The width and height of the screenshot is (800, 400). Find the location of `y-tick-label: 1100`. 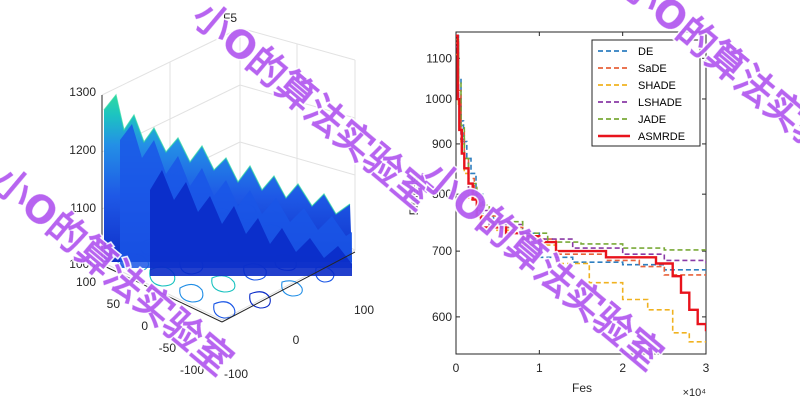

y-tick-label: 1100 is located at coordinates (439, 58).